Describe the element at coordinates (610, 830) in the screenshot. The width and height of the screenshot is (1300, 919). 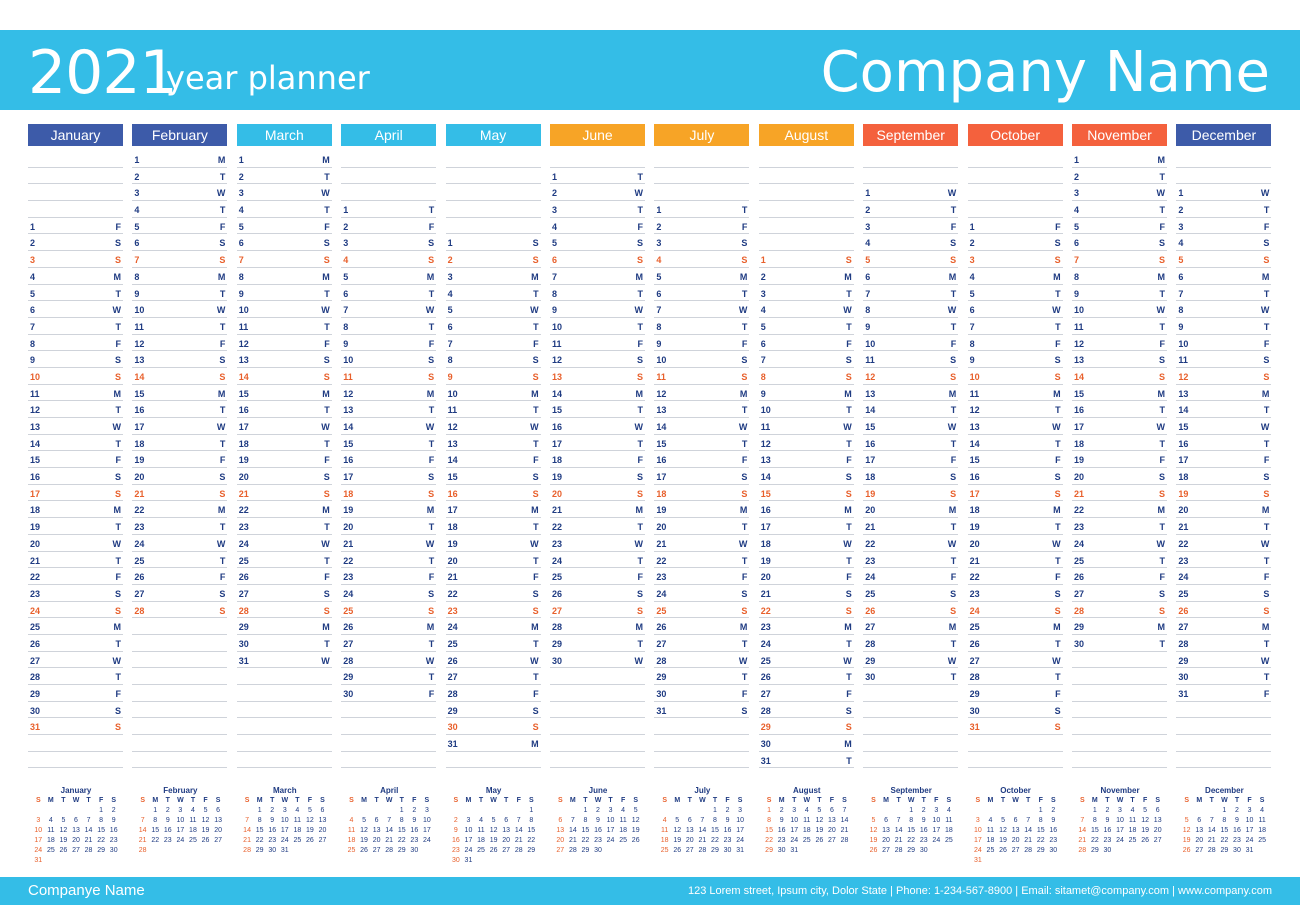
I see `mini-day: 17` at that location.